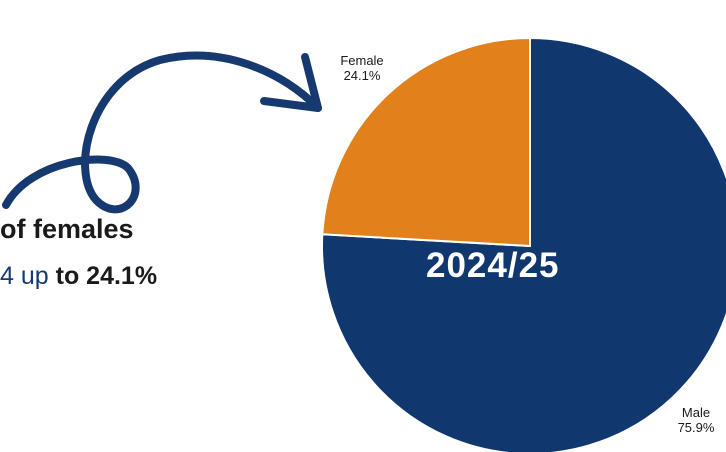 Image resolution: width=726 pixels, height=452 pixels. What do you see at coordinates (106, 276) in the screenshot?
I see `subline-emphasis: to 24.1%` at bounding box center [106, 276].